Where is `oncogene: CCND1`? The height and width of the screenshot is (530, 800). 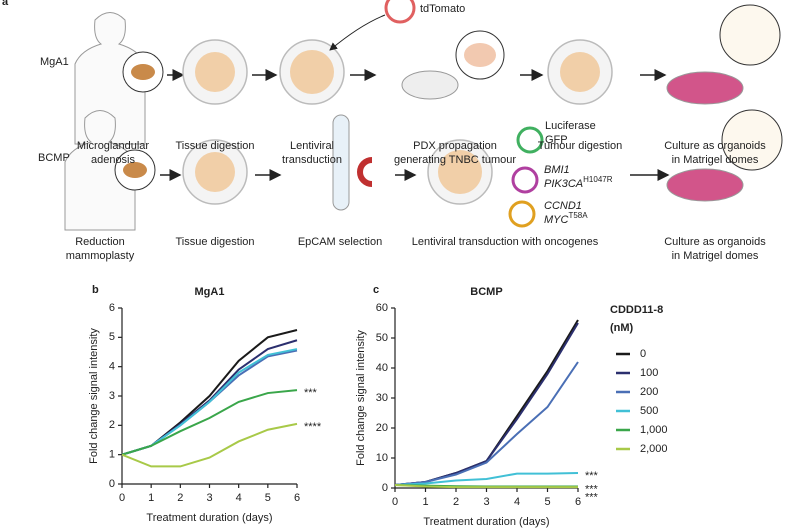
oncogene: CCND1 is located at coordinates (563, 206).